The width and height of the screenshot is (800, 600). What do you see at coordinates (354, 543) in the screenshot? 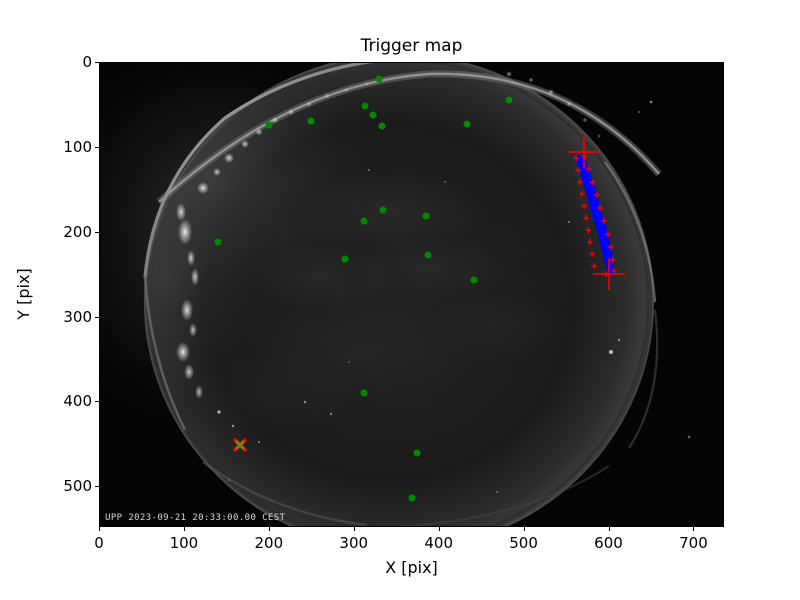
I see `x-tick-label: 300` at bounding box center [354, 543].